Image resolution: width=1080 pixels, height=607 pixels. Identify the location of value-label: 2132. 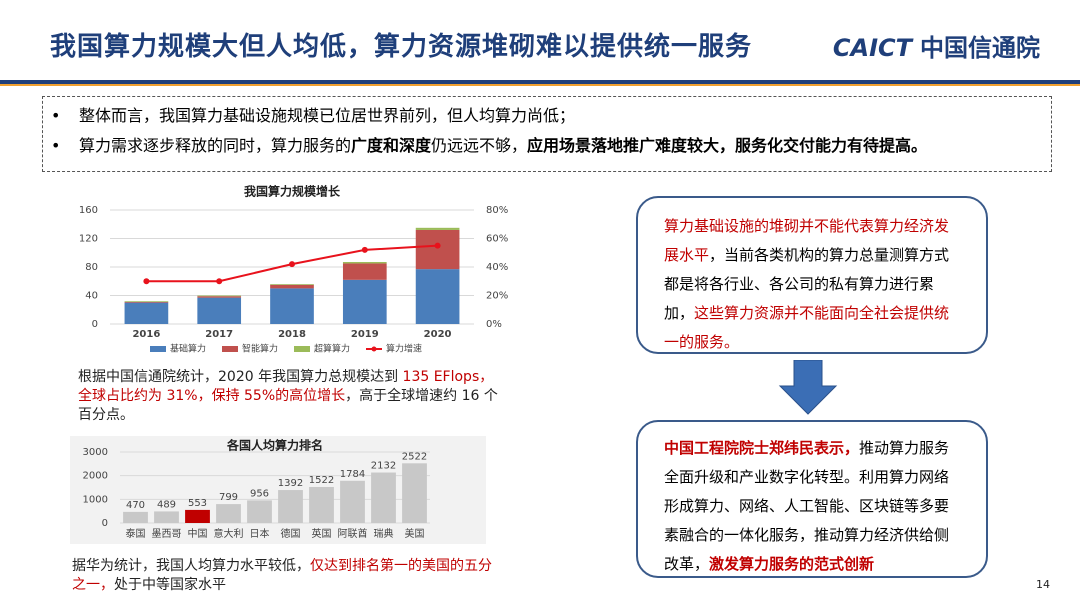
(383, 466).